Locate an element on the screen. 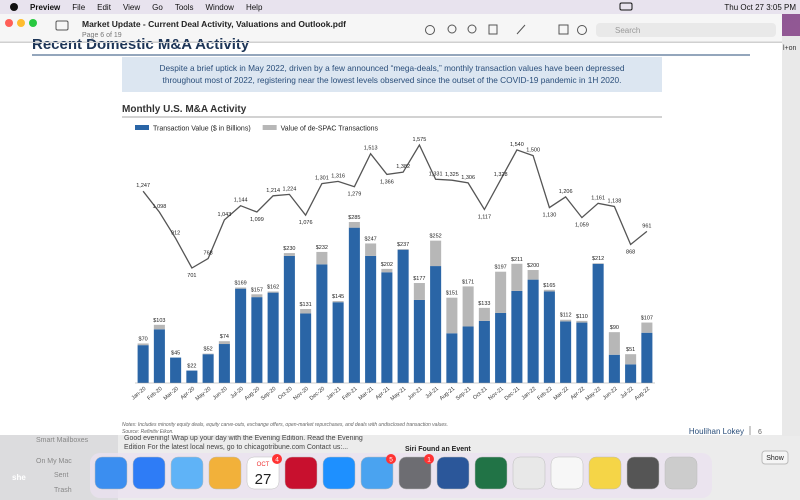 Image resolution: width=800 pixels, height=500 pixels. line-value-label: 1,540 is located at coordinates (517, 145).